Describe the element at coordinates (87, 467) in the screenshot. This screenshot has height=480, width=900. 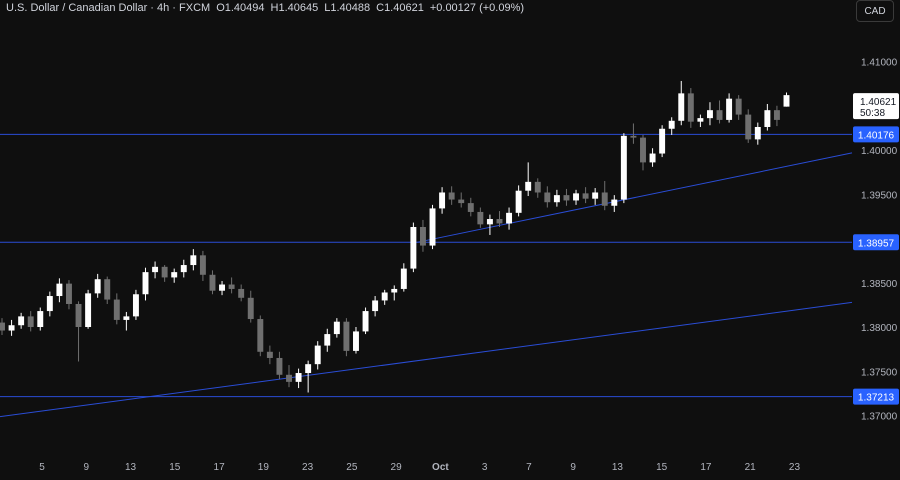
I see `x-tick-label: 9` at that location.